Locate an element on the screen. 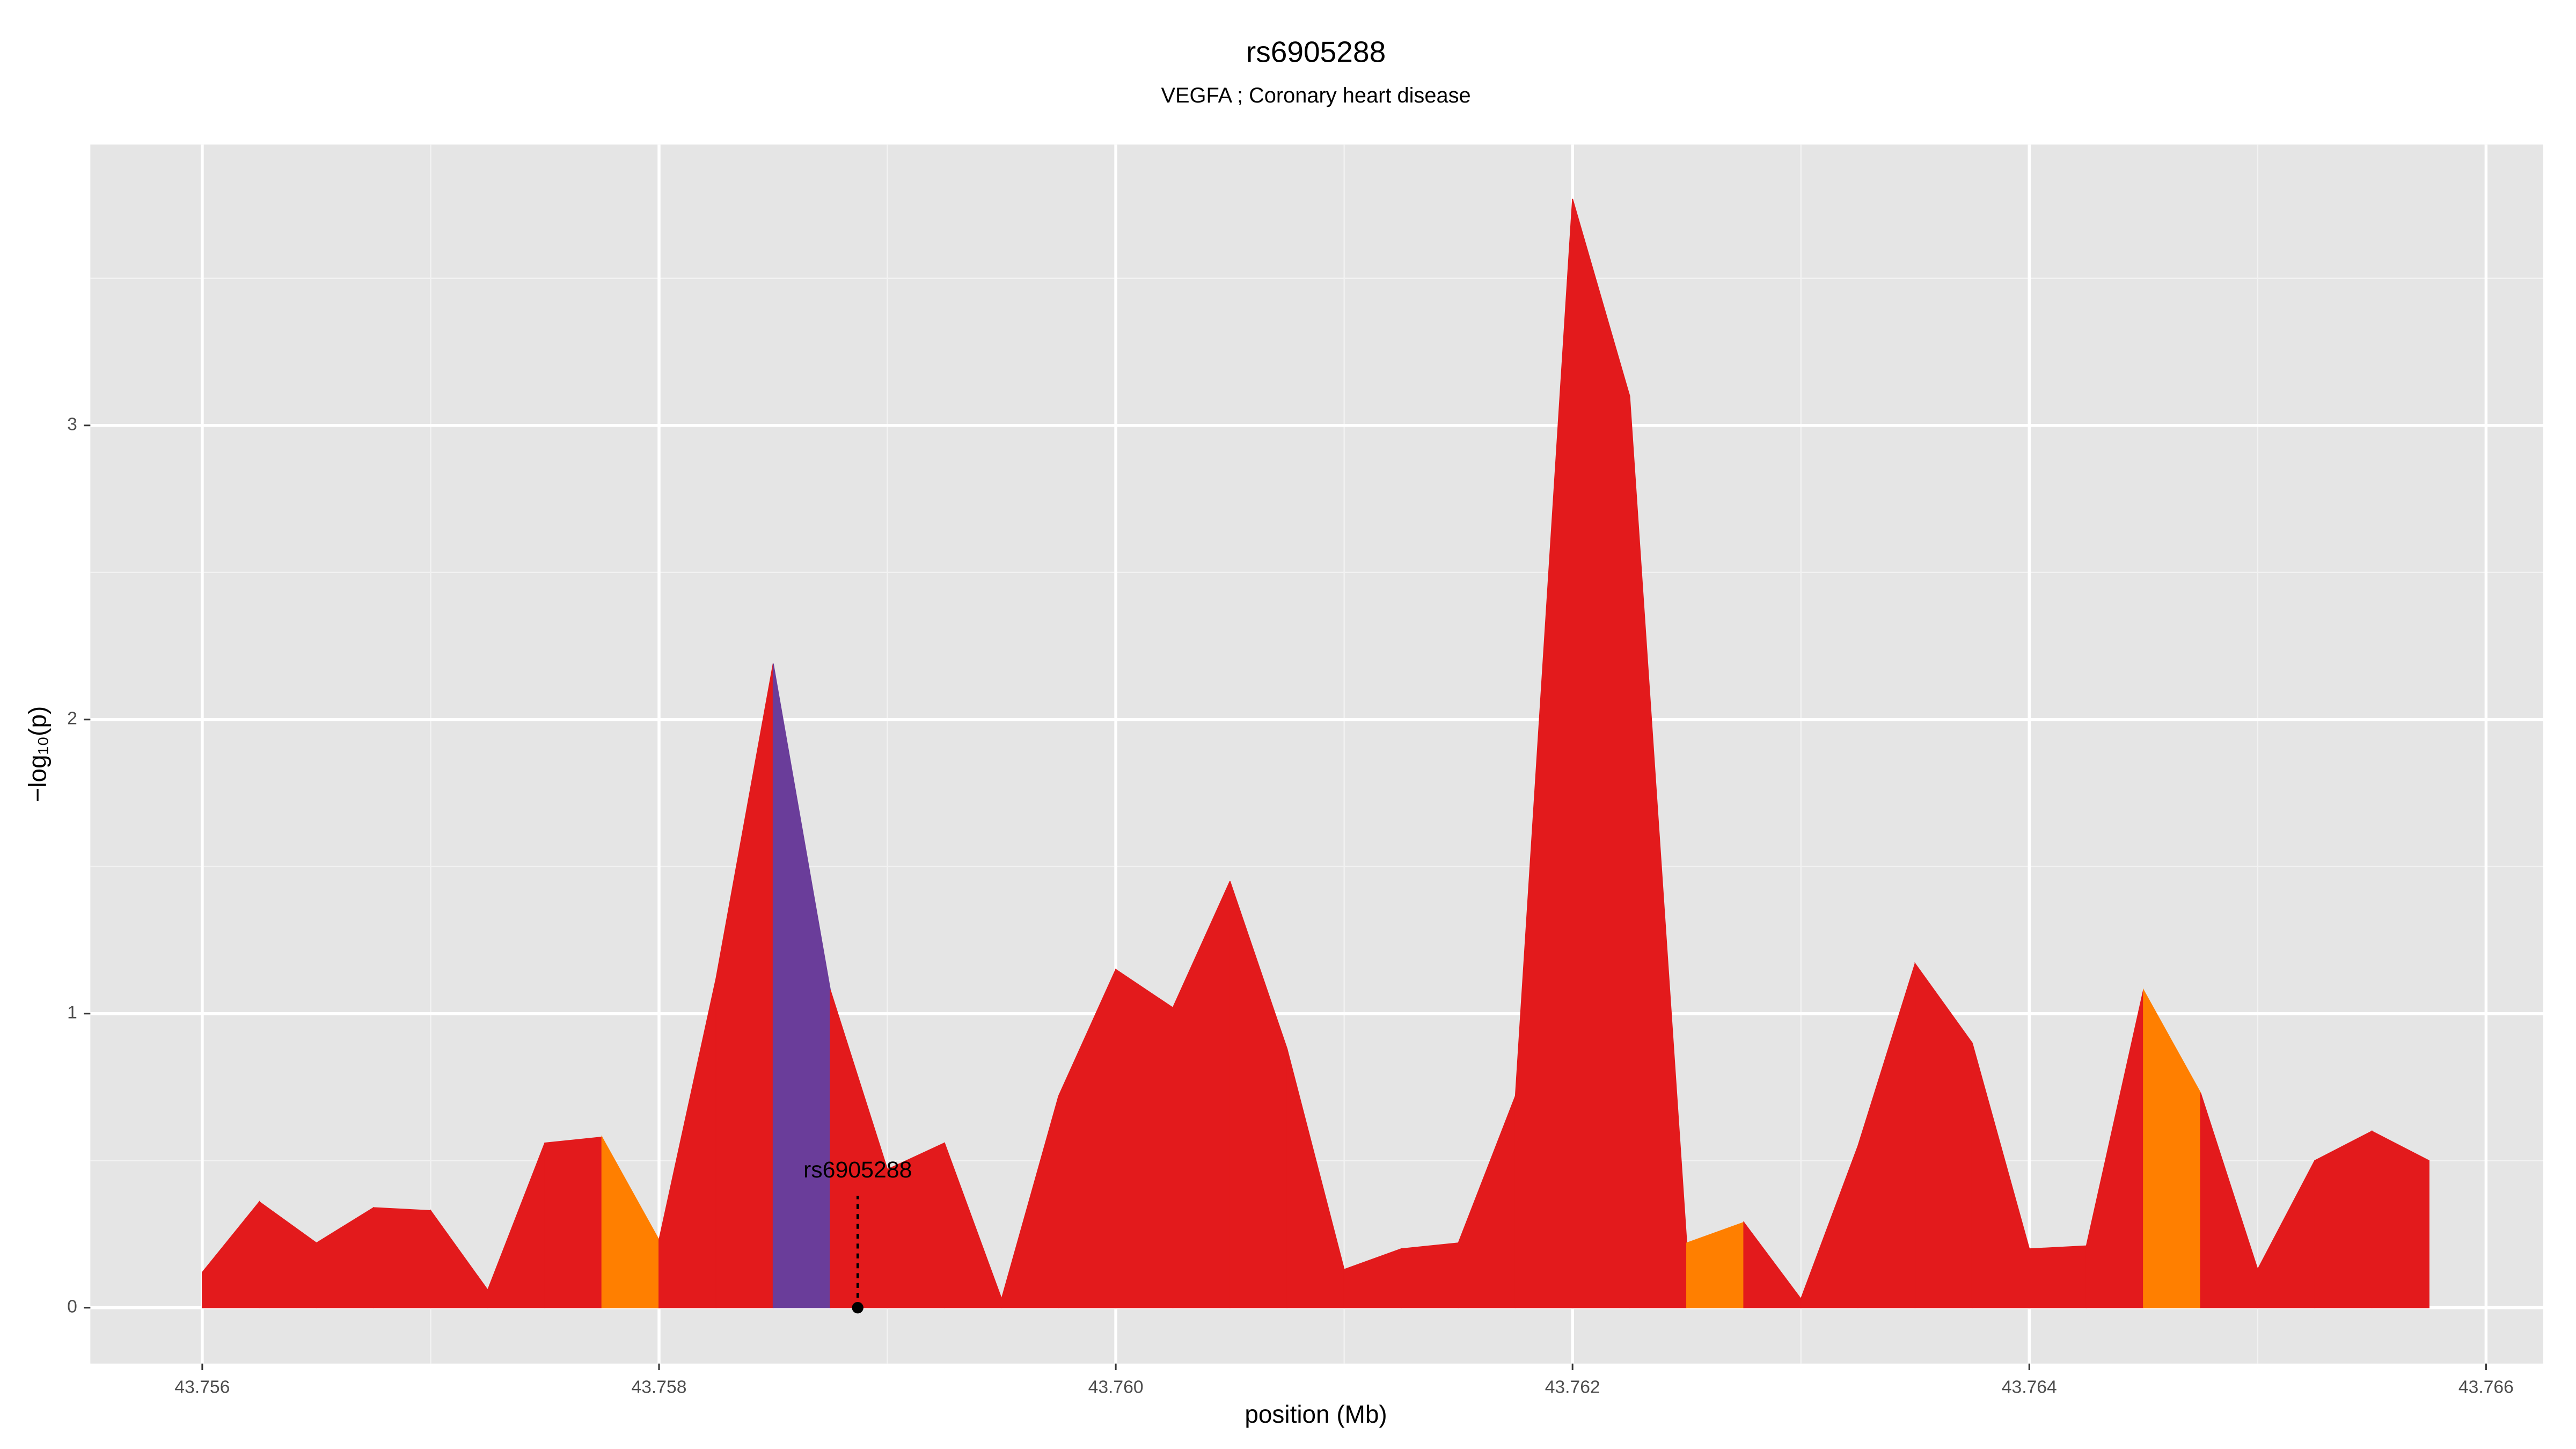 The width and height of the screenshot is (2576, 1449). x-tick-label: 43.756 is located at coordinates (202, 1387).